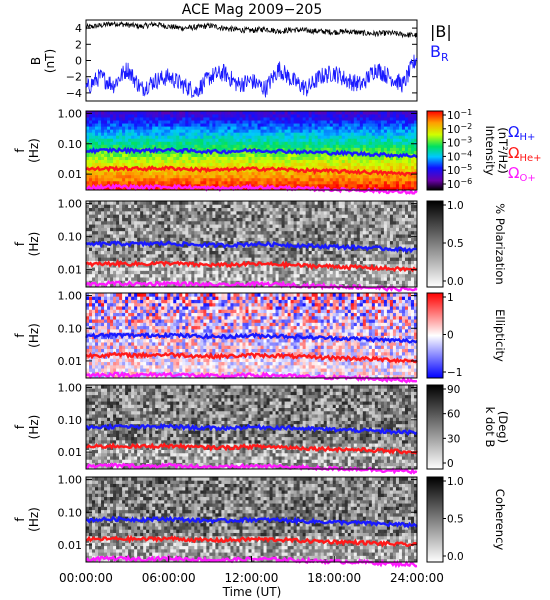  I want to click on field-y-ticks: 420−2−4, so click(241, 61).